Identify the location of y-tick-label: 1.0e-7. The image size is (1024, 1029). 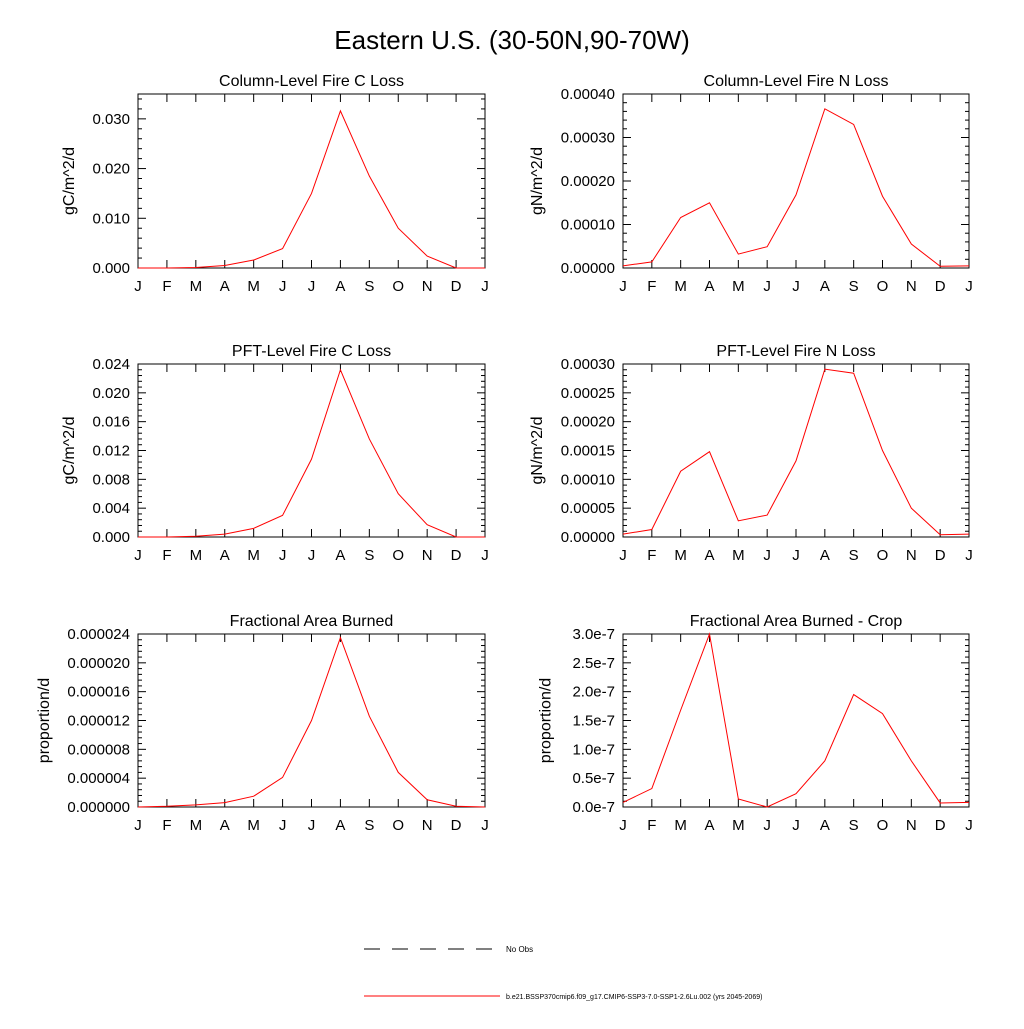
(593, 749).